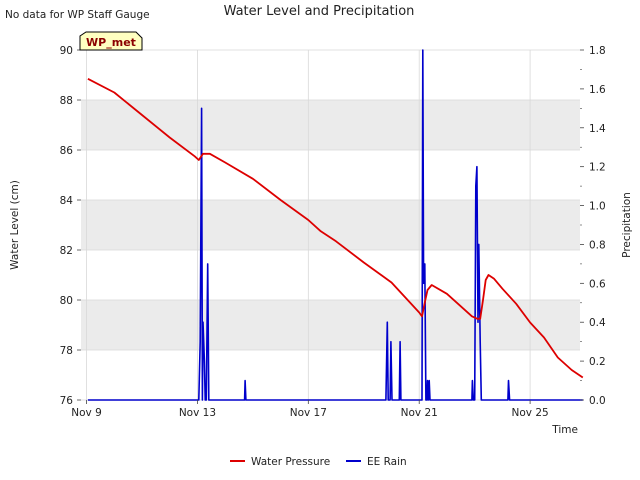 The image size is (640, 480). I want to click on legend-label-water-pressure: Water Pressure, so click(290, 462).